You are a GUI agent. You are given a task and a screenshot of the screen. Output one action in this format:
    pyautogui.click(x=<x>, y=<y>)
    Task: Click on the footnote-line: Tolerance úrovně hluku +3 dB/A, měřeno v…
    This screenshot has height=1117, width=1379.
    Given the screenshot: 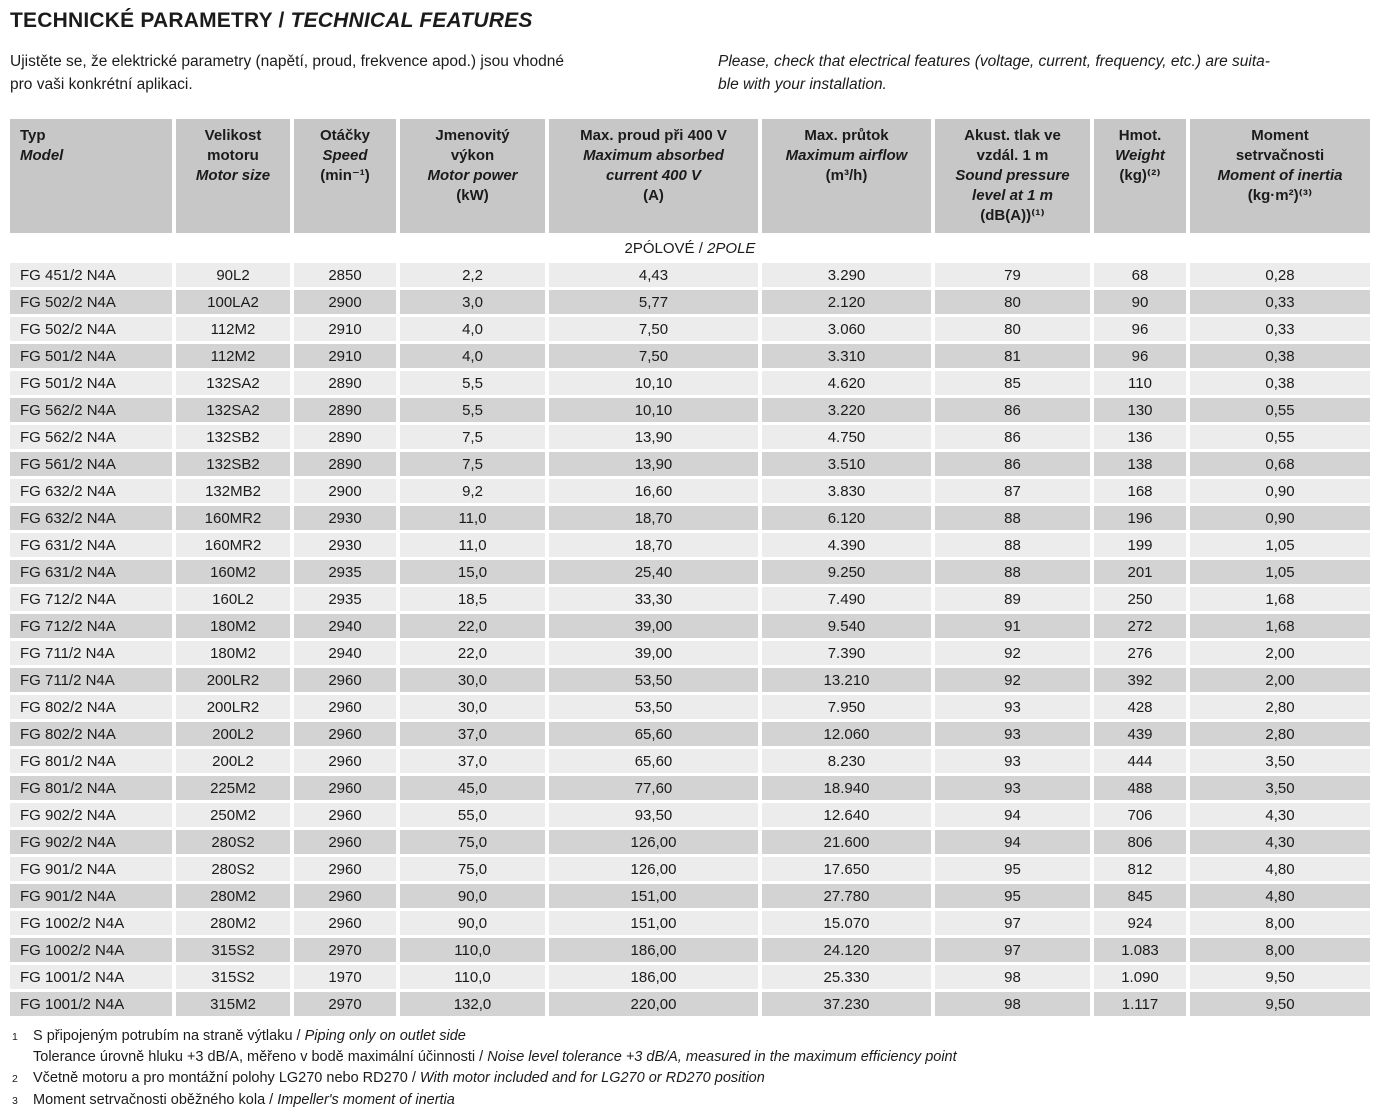 What is the action you would take?
    pyautogui.click(x=495, y=1057)
    